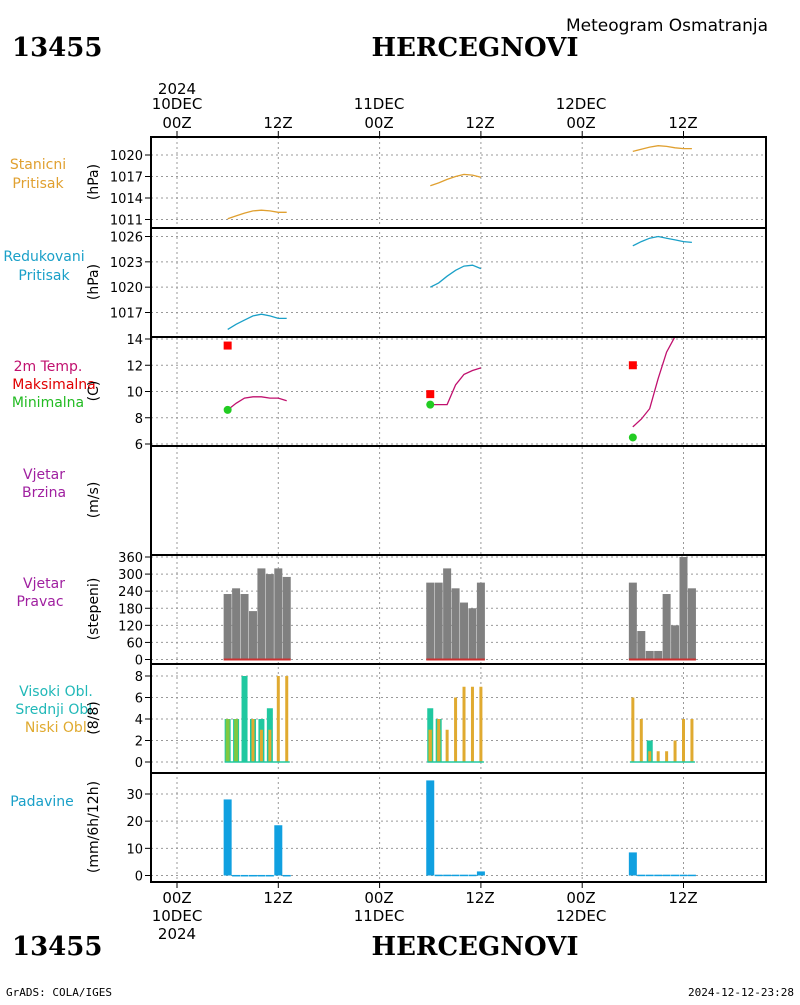 The height and width of the screenshot is (1005, 800). I want to click on panel5-units: (stepeni), so click(94, 609).